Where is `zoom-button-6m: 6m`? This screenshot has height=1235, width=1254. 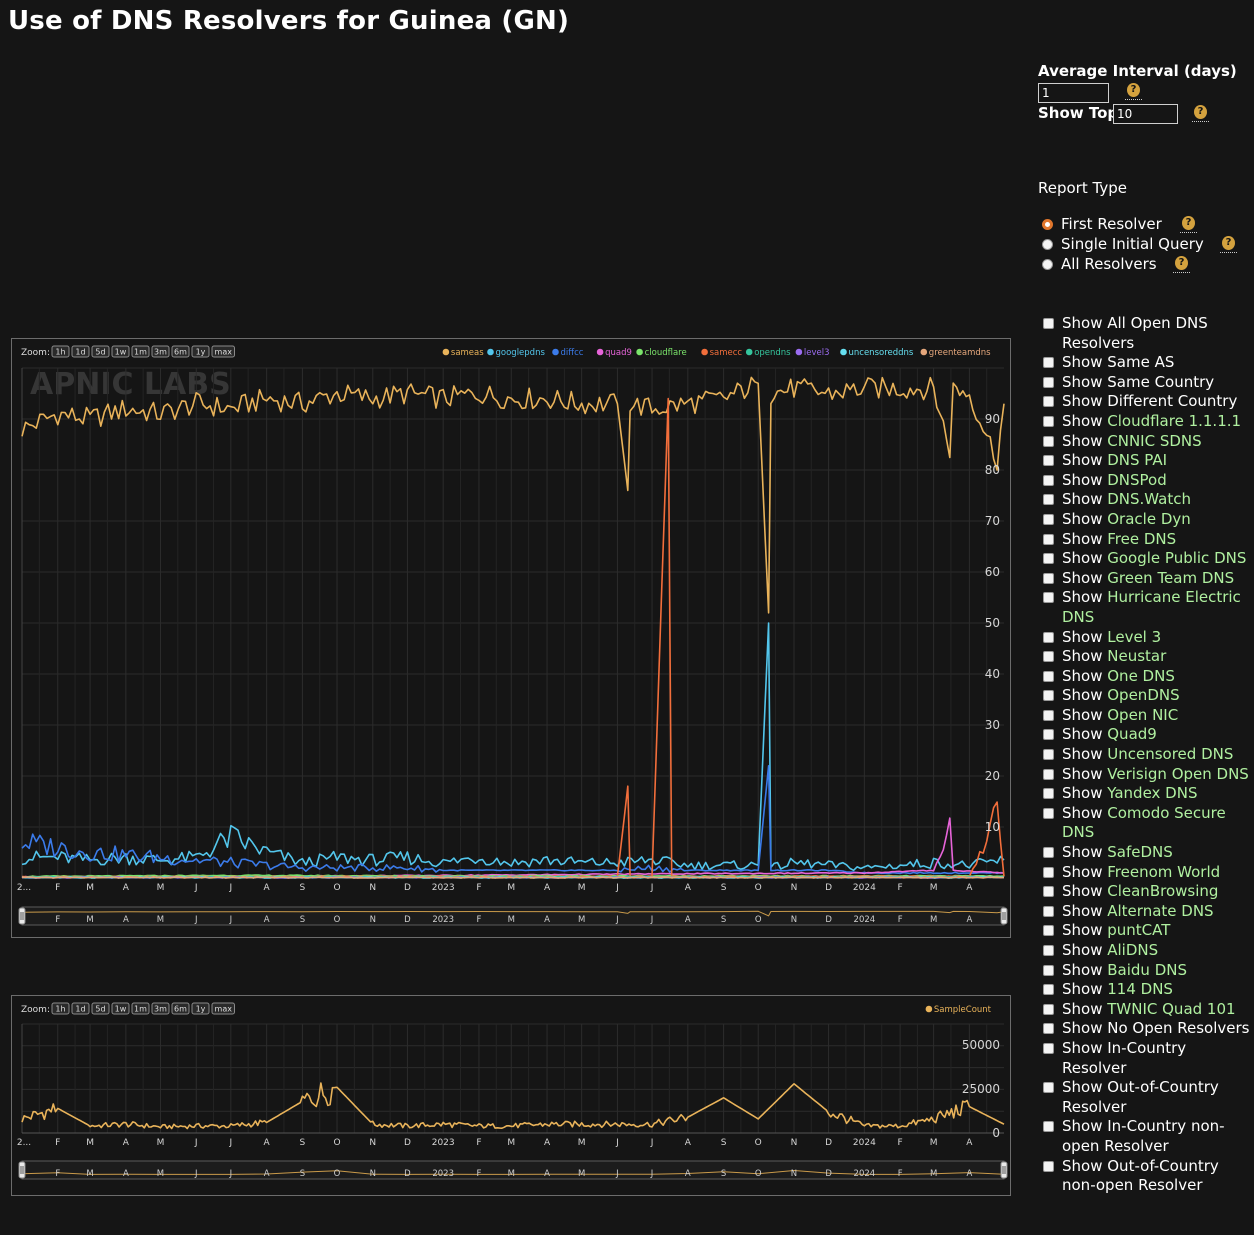
zoom-button-6m: 6m is located at coordinates (180, 1008).